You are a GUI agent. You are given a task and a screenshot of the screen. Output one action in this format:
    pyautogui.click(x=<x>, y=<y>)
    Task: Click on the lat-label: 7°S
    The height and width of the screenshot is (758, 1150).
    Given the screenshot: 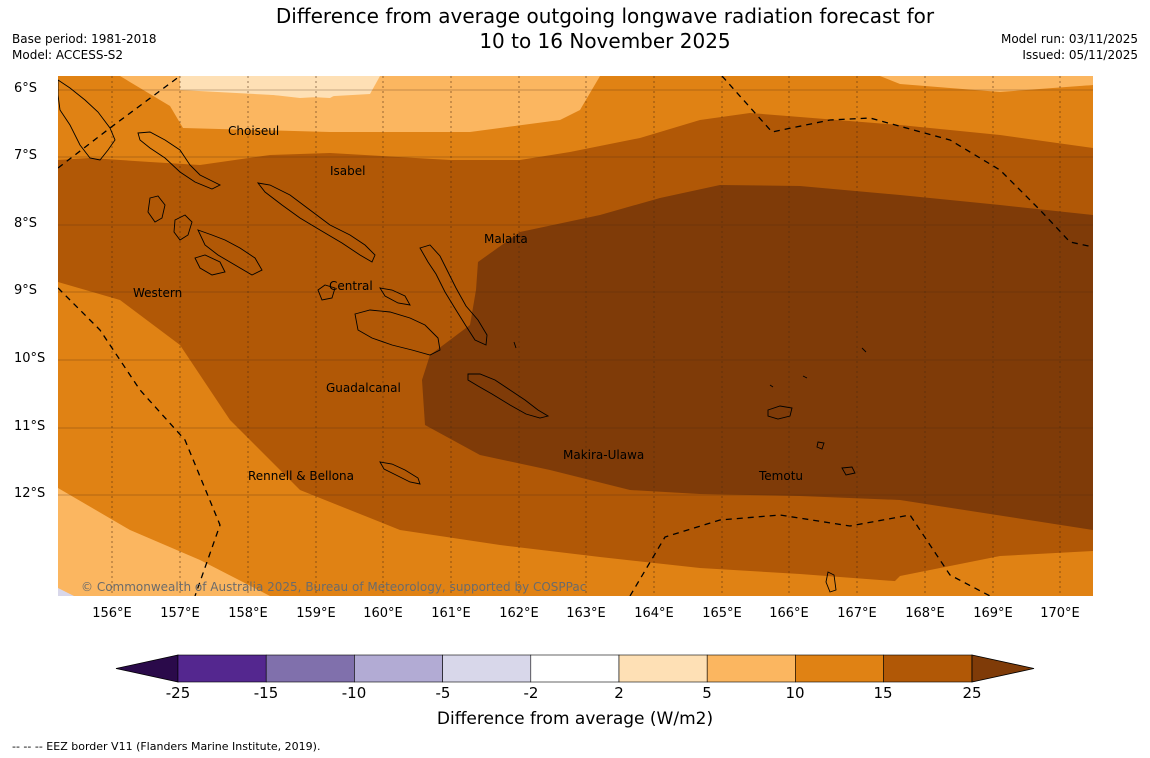 What is the action you would take?
    pyautogui.click(x=26, y=155)
    